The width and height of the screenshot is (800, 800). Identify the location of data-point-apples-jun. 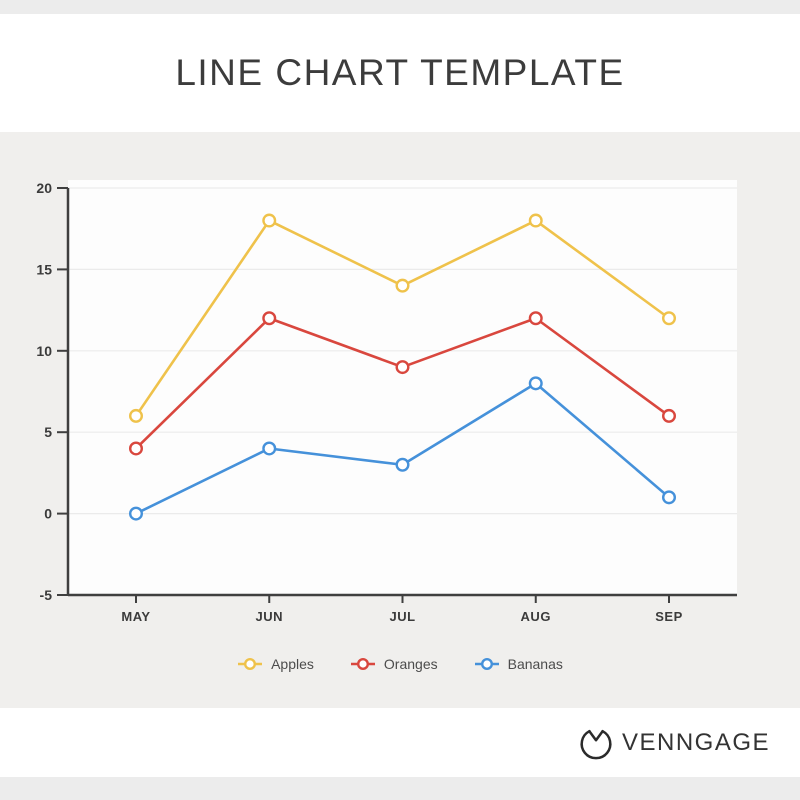
(269, 220).